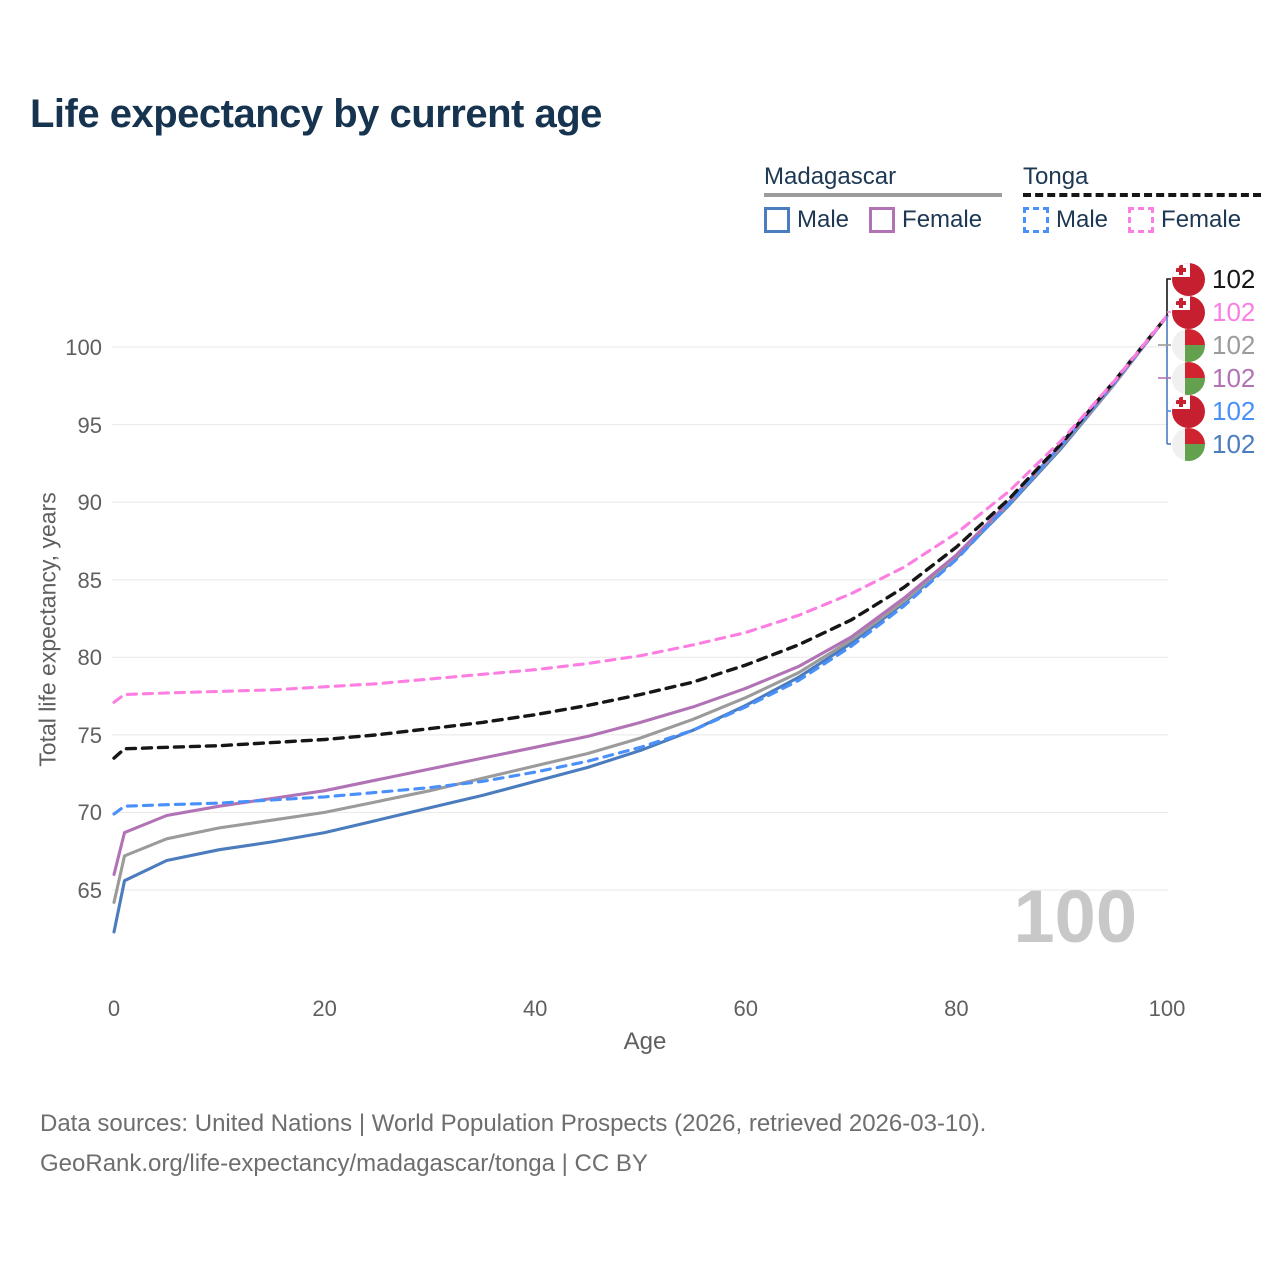 This screenshot has width=1280, height=1280. Describe the element at coordinates (47, 629) in the screenshot. I see `y-axis-title: Total life expectancy, years` at that location.